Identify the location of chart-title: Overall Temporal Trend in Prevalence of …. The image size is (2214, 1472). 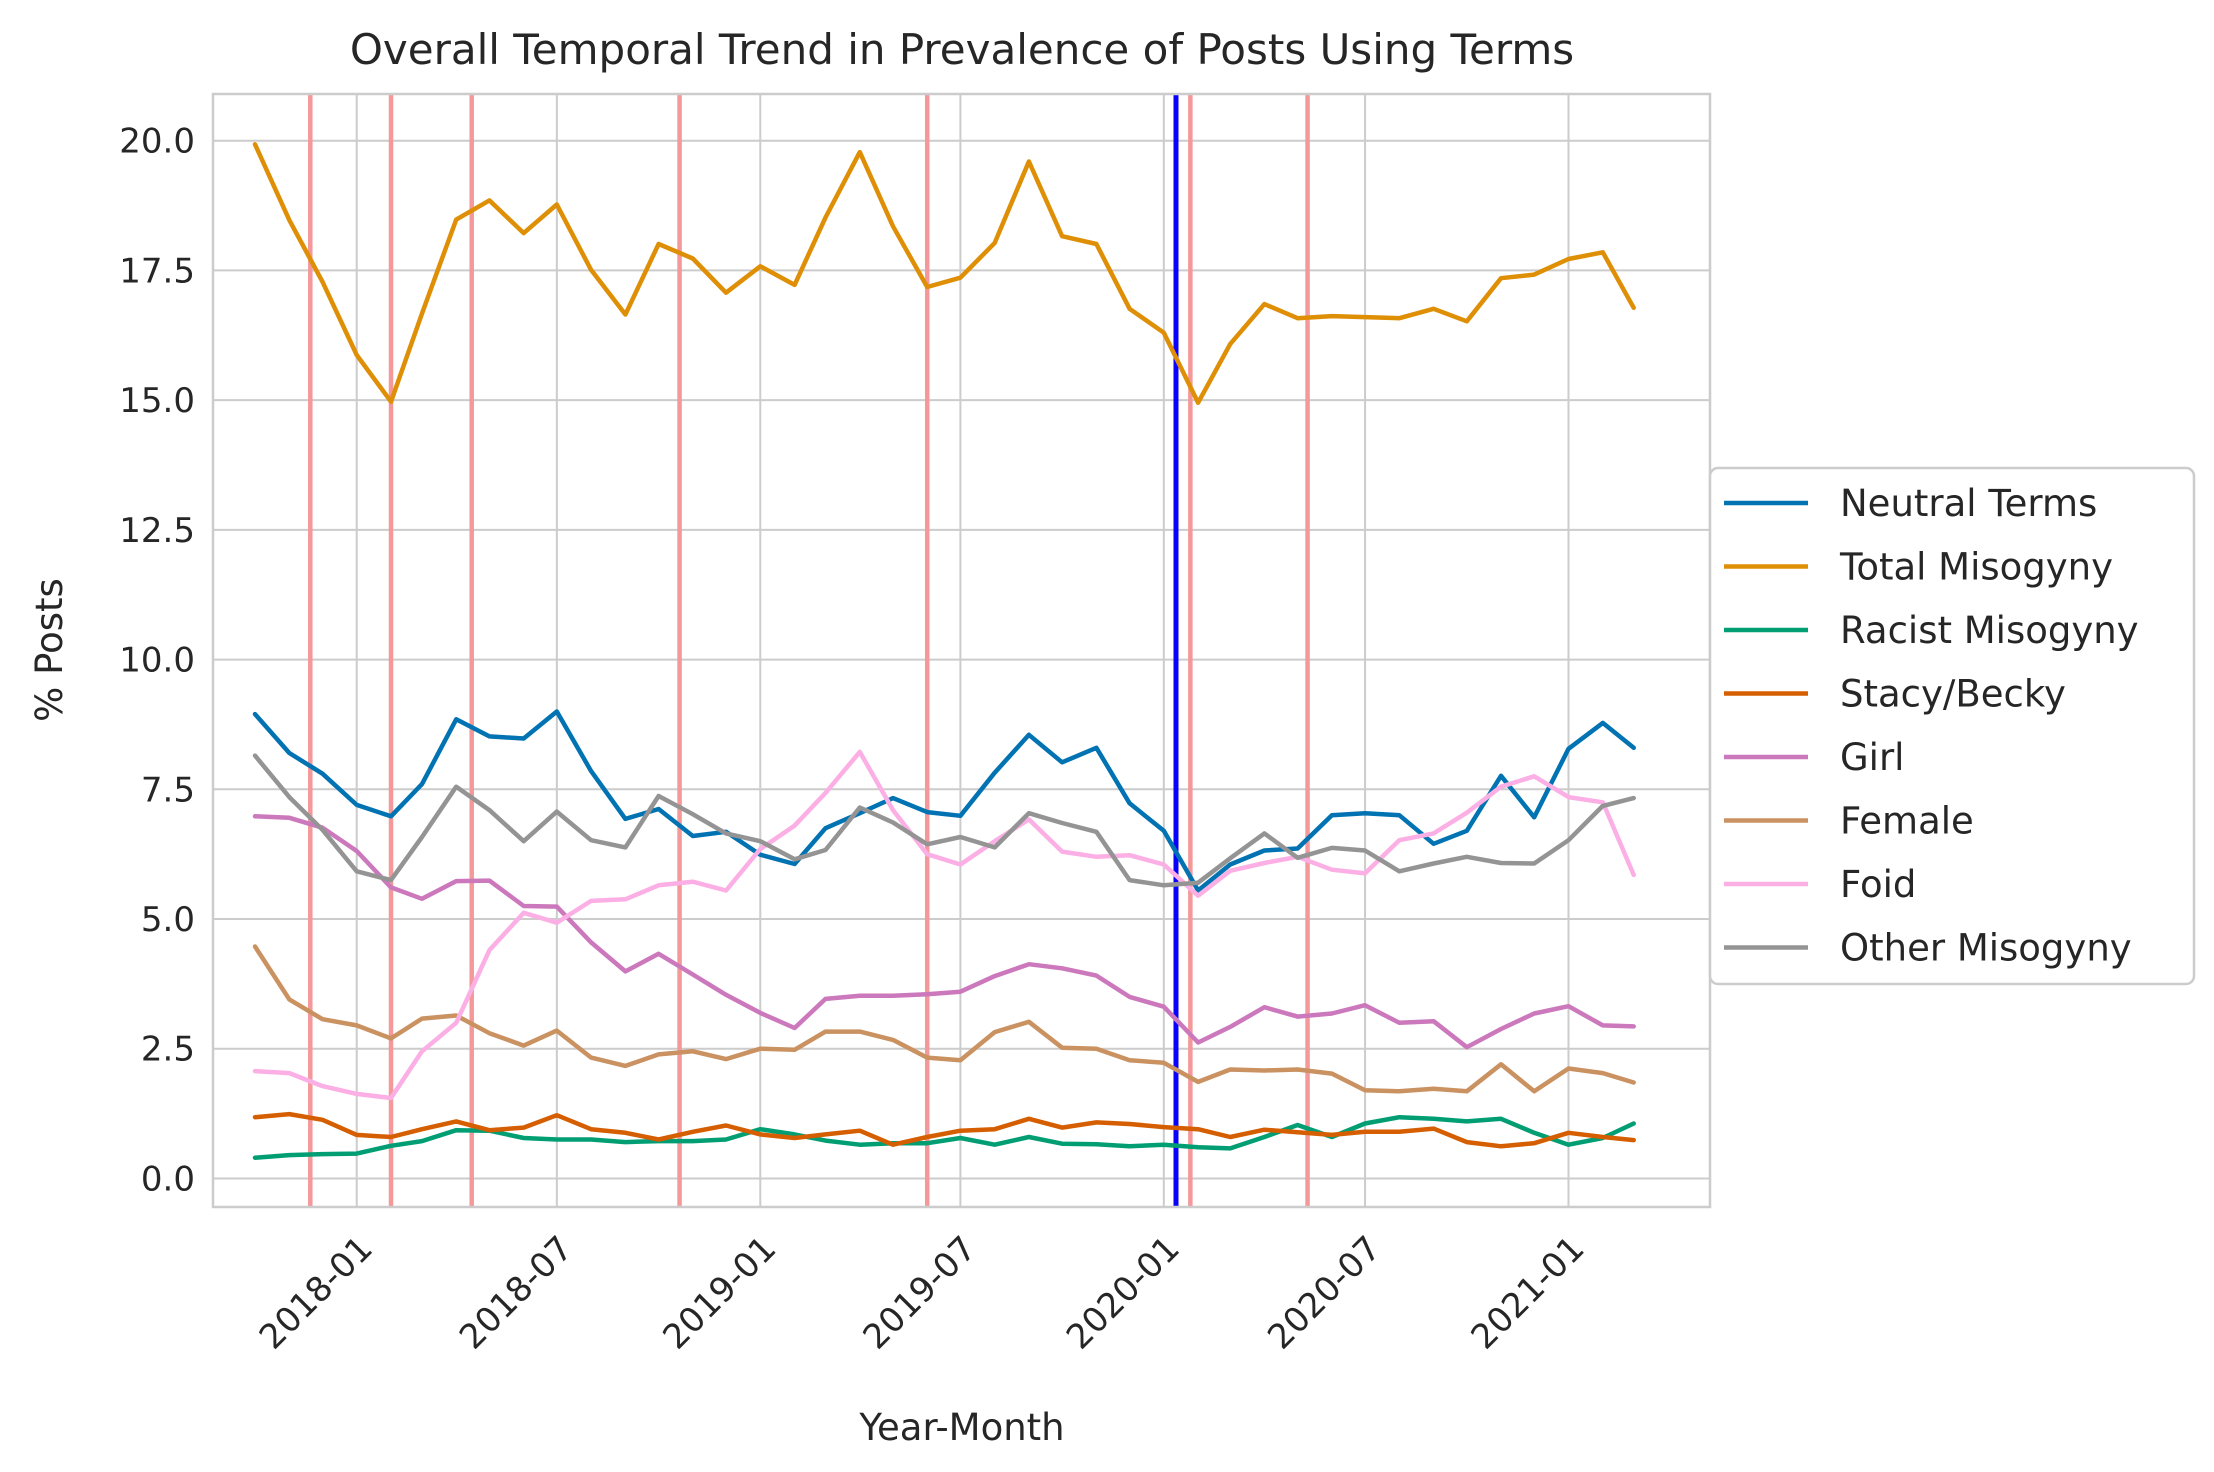
(962, 49).